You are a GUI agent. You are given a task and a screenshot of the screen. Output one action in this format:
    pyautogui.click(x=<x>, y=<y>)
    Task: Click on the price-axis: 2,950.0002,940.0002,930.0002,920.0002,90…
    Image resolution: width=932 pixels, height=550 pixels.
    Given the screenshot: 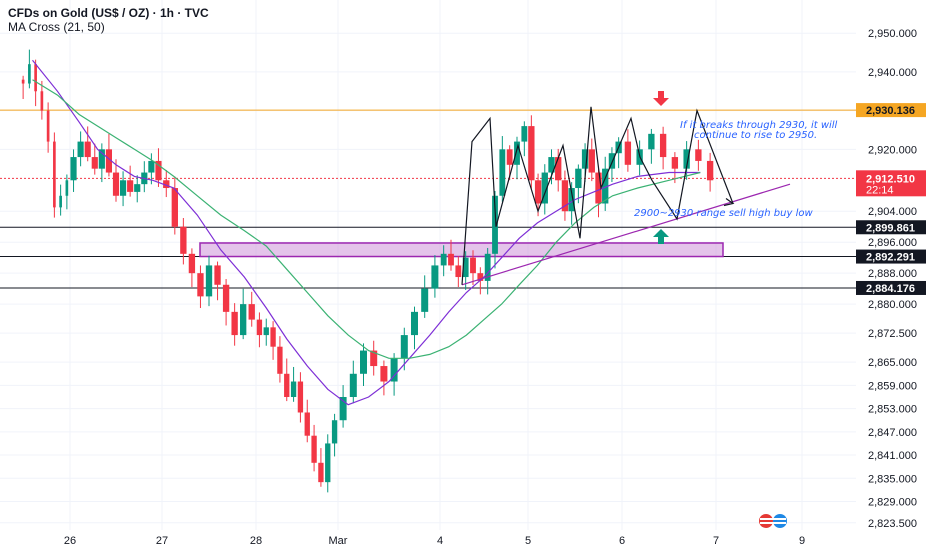 What is the action you would take?
    pyautogui.click(x=894, y=275)
    